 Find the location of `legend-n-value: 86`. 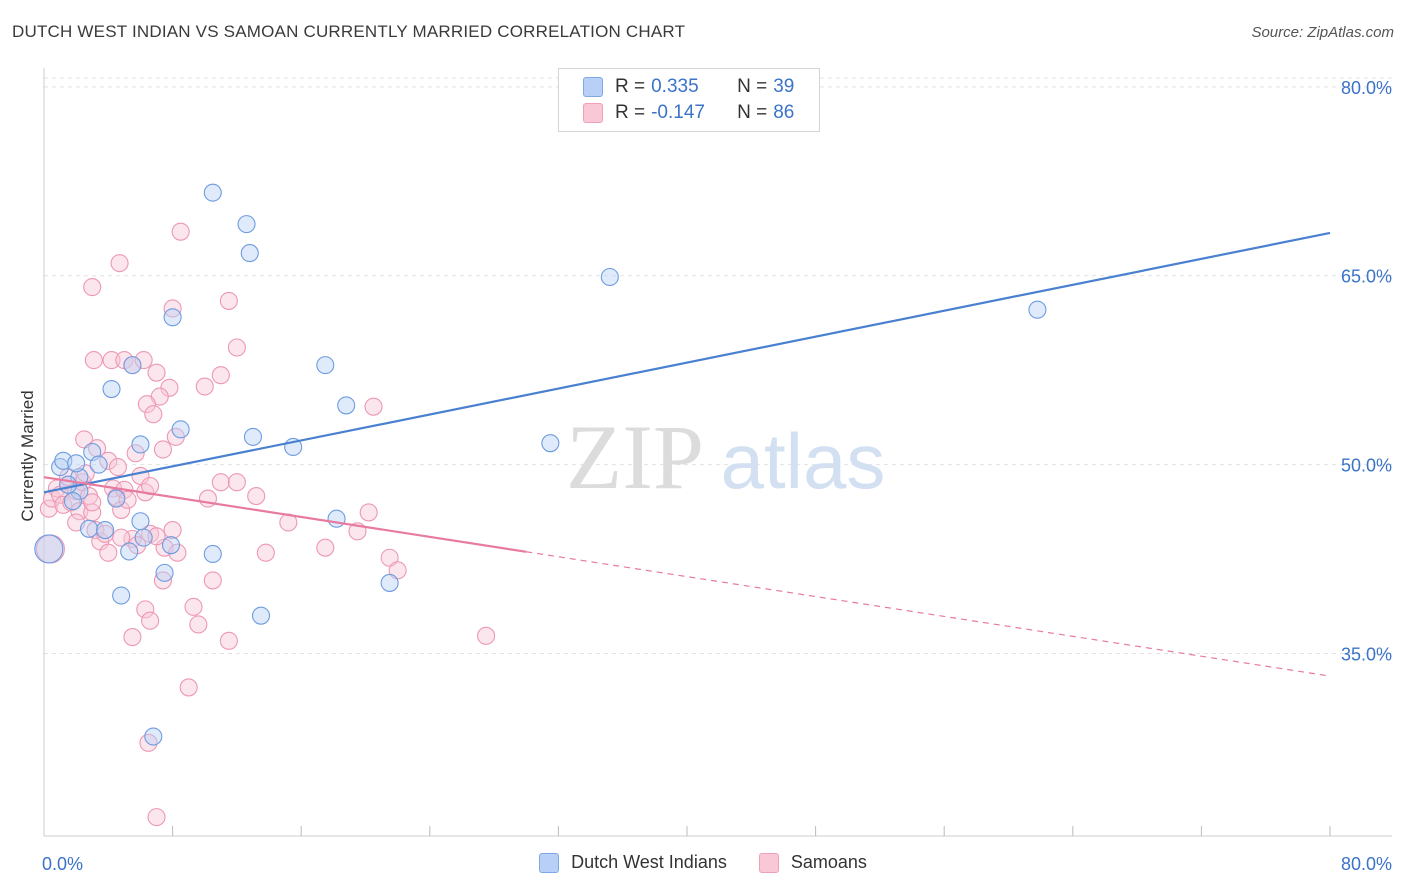

legend-n-value: 86 is located at coordinates (784, 112).